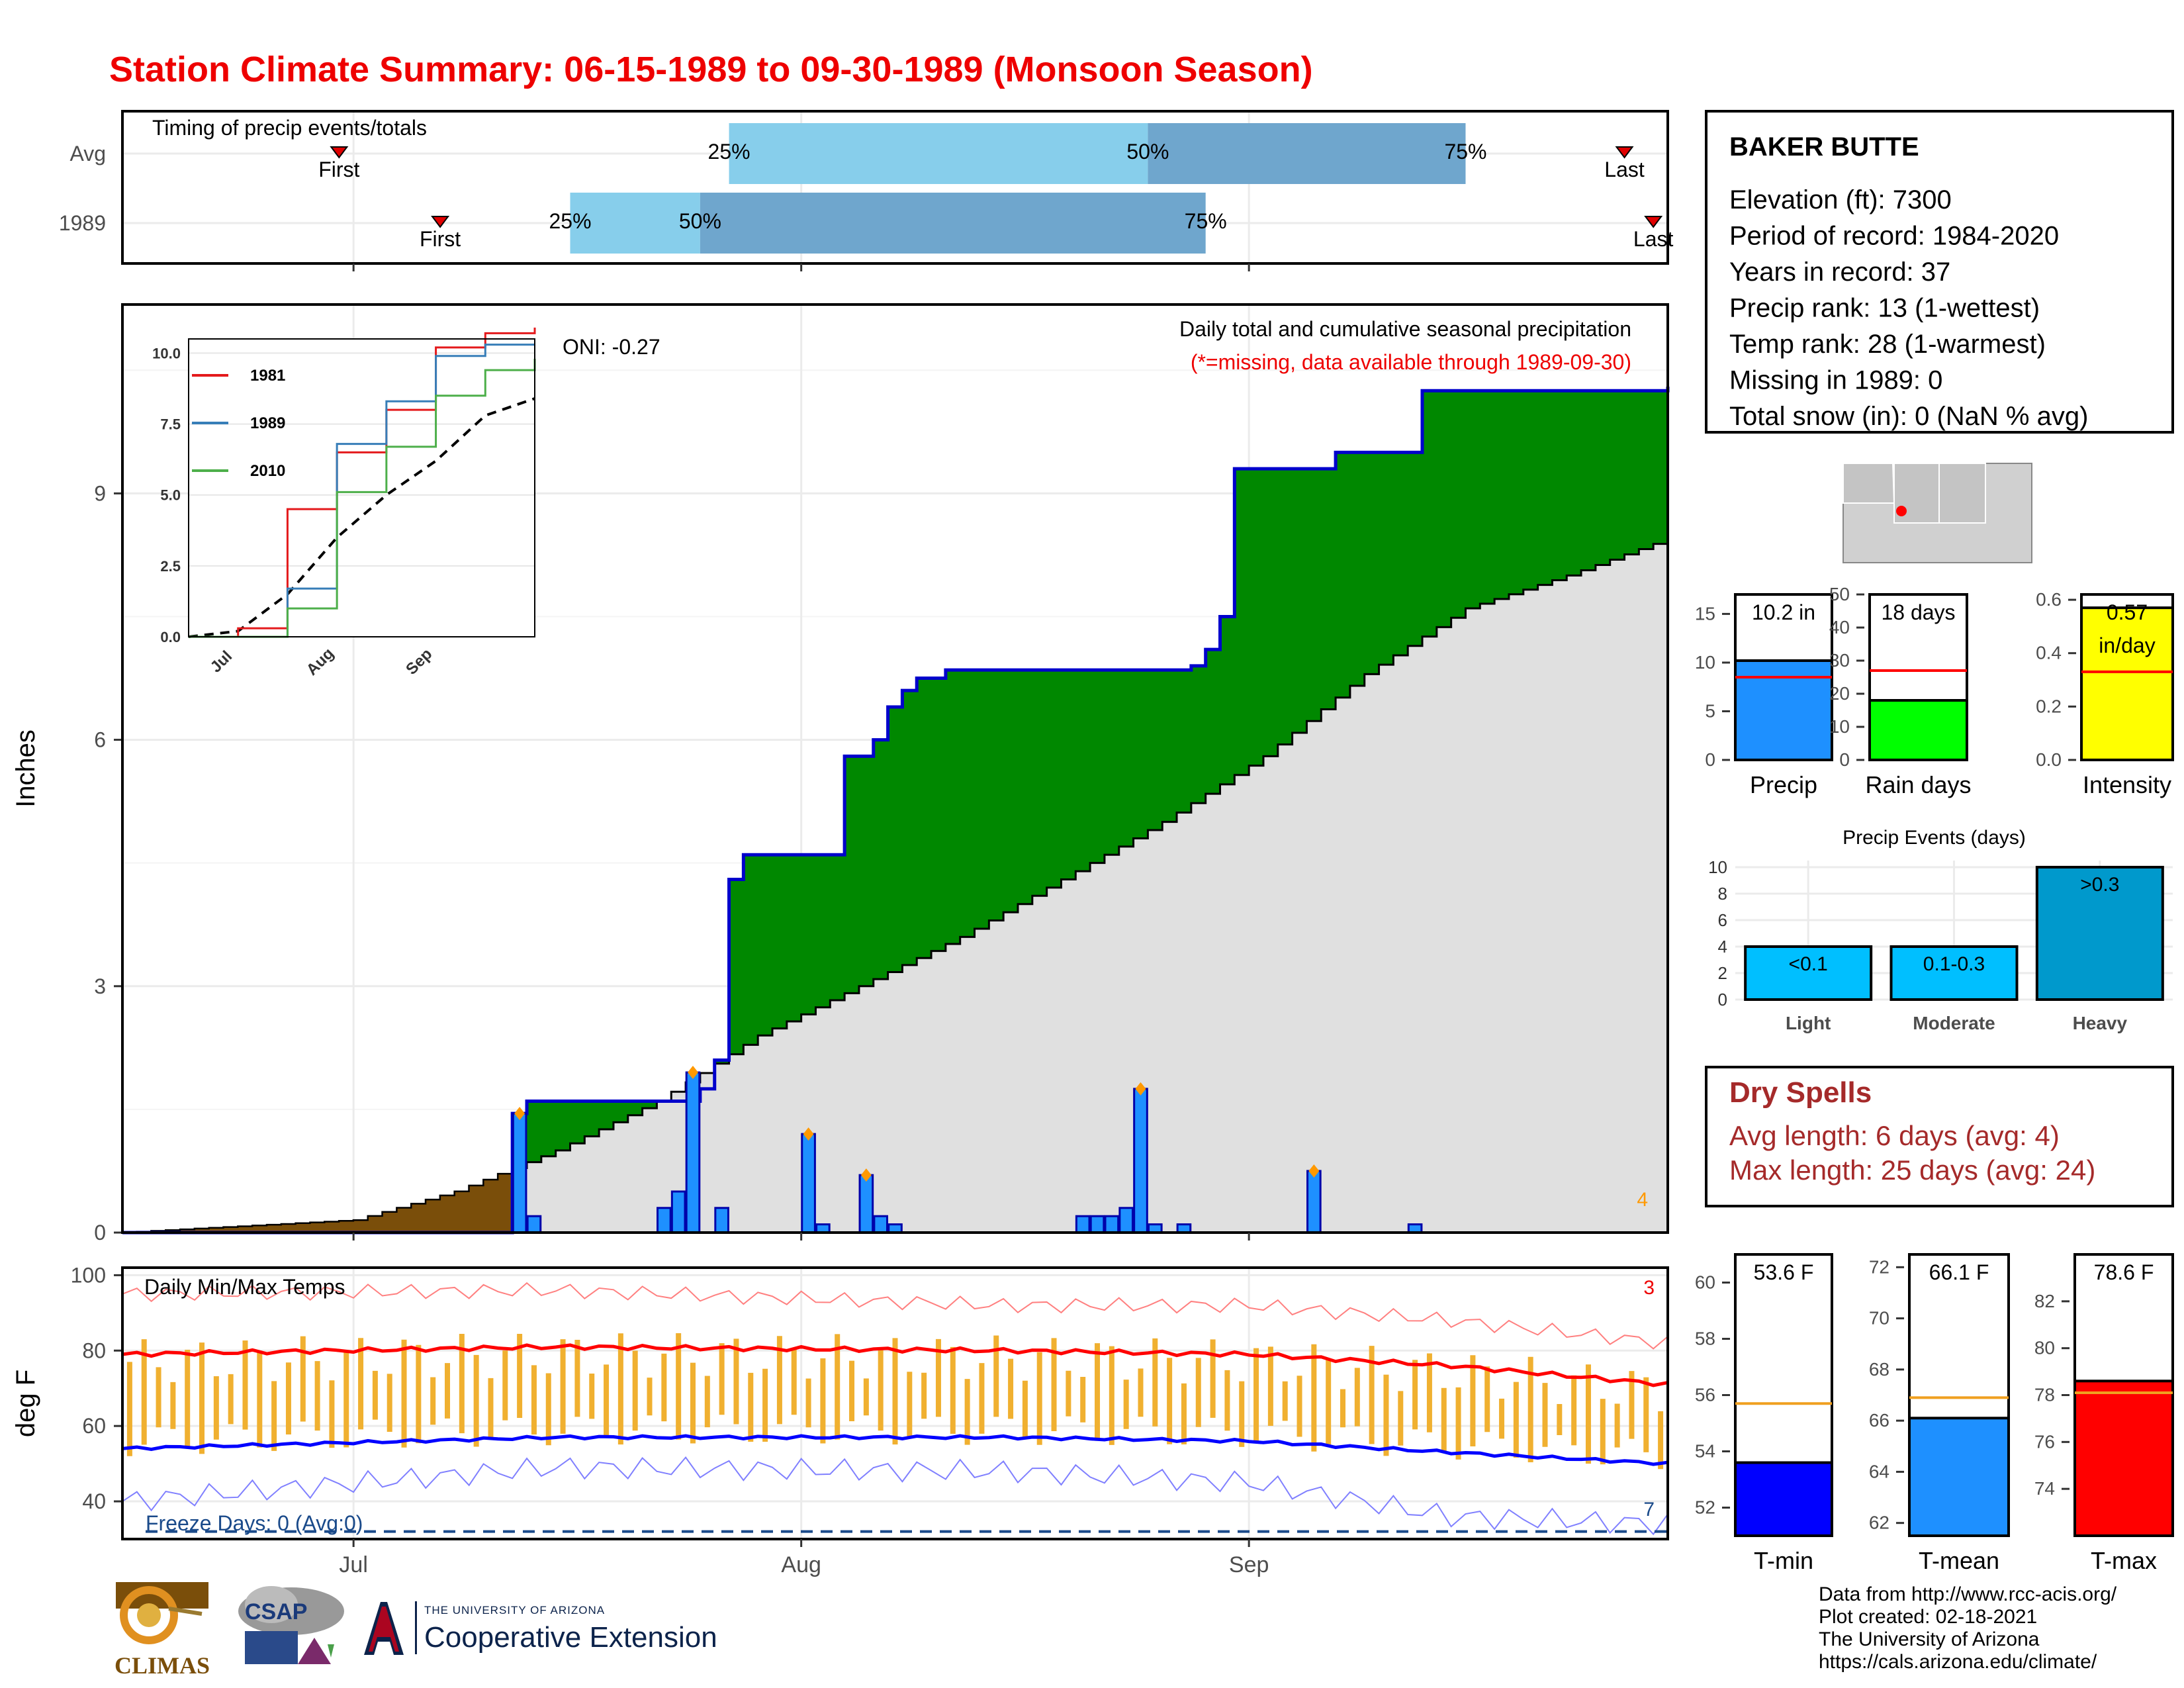 The height and width of the screenshot is (1688, 2184). Describe the element at coordinates (167, 353) in the screenshot. I see `inset-y-tick: 10.0` at that location.